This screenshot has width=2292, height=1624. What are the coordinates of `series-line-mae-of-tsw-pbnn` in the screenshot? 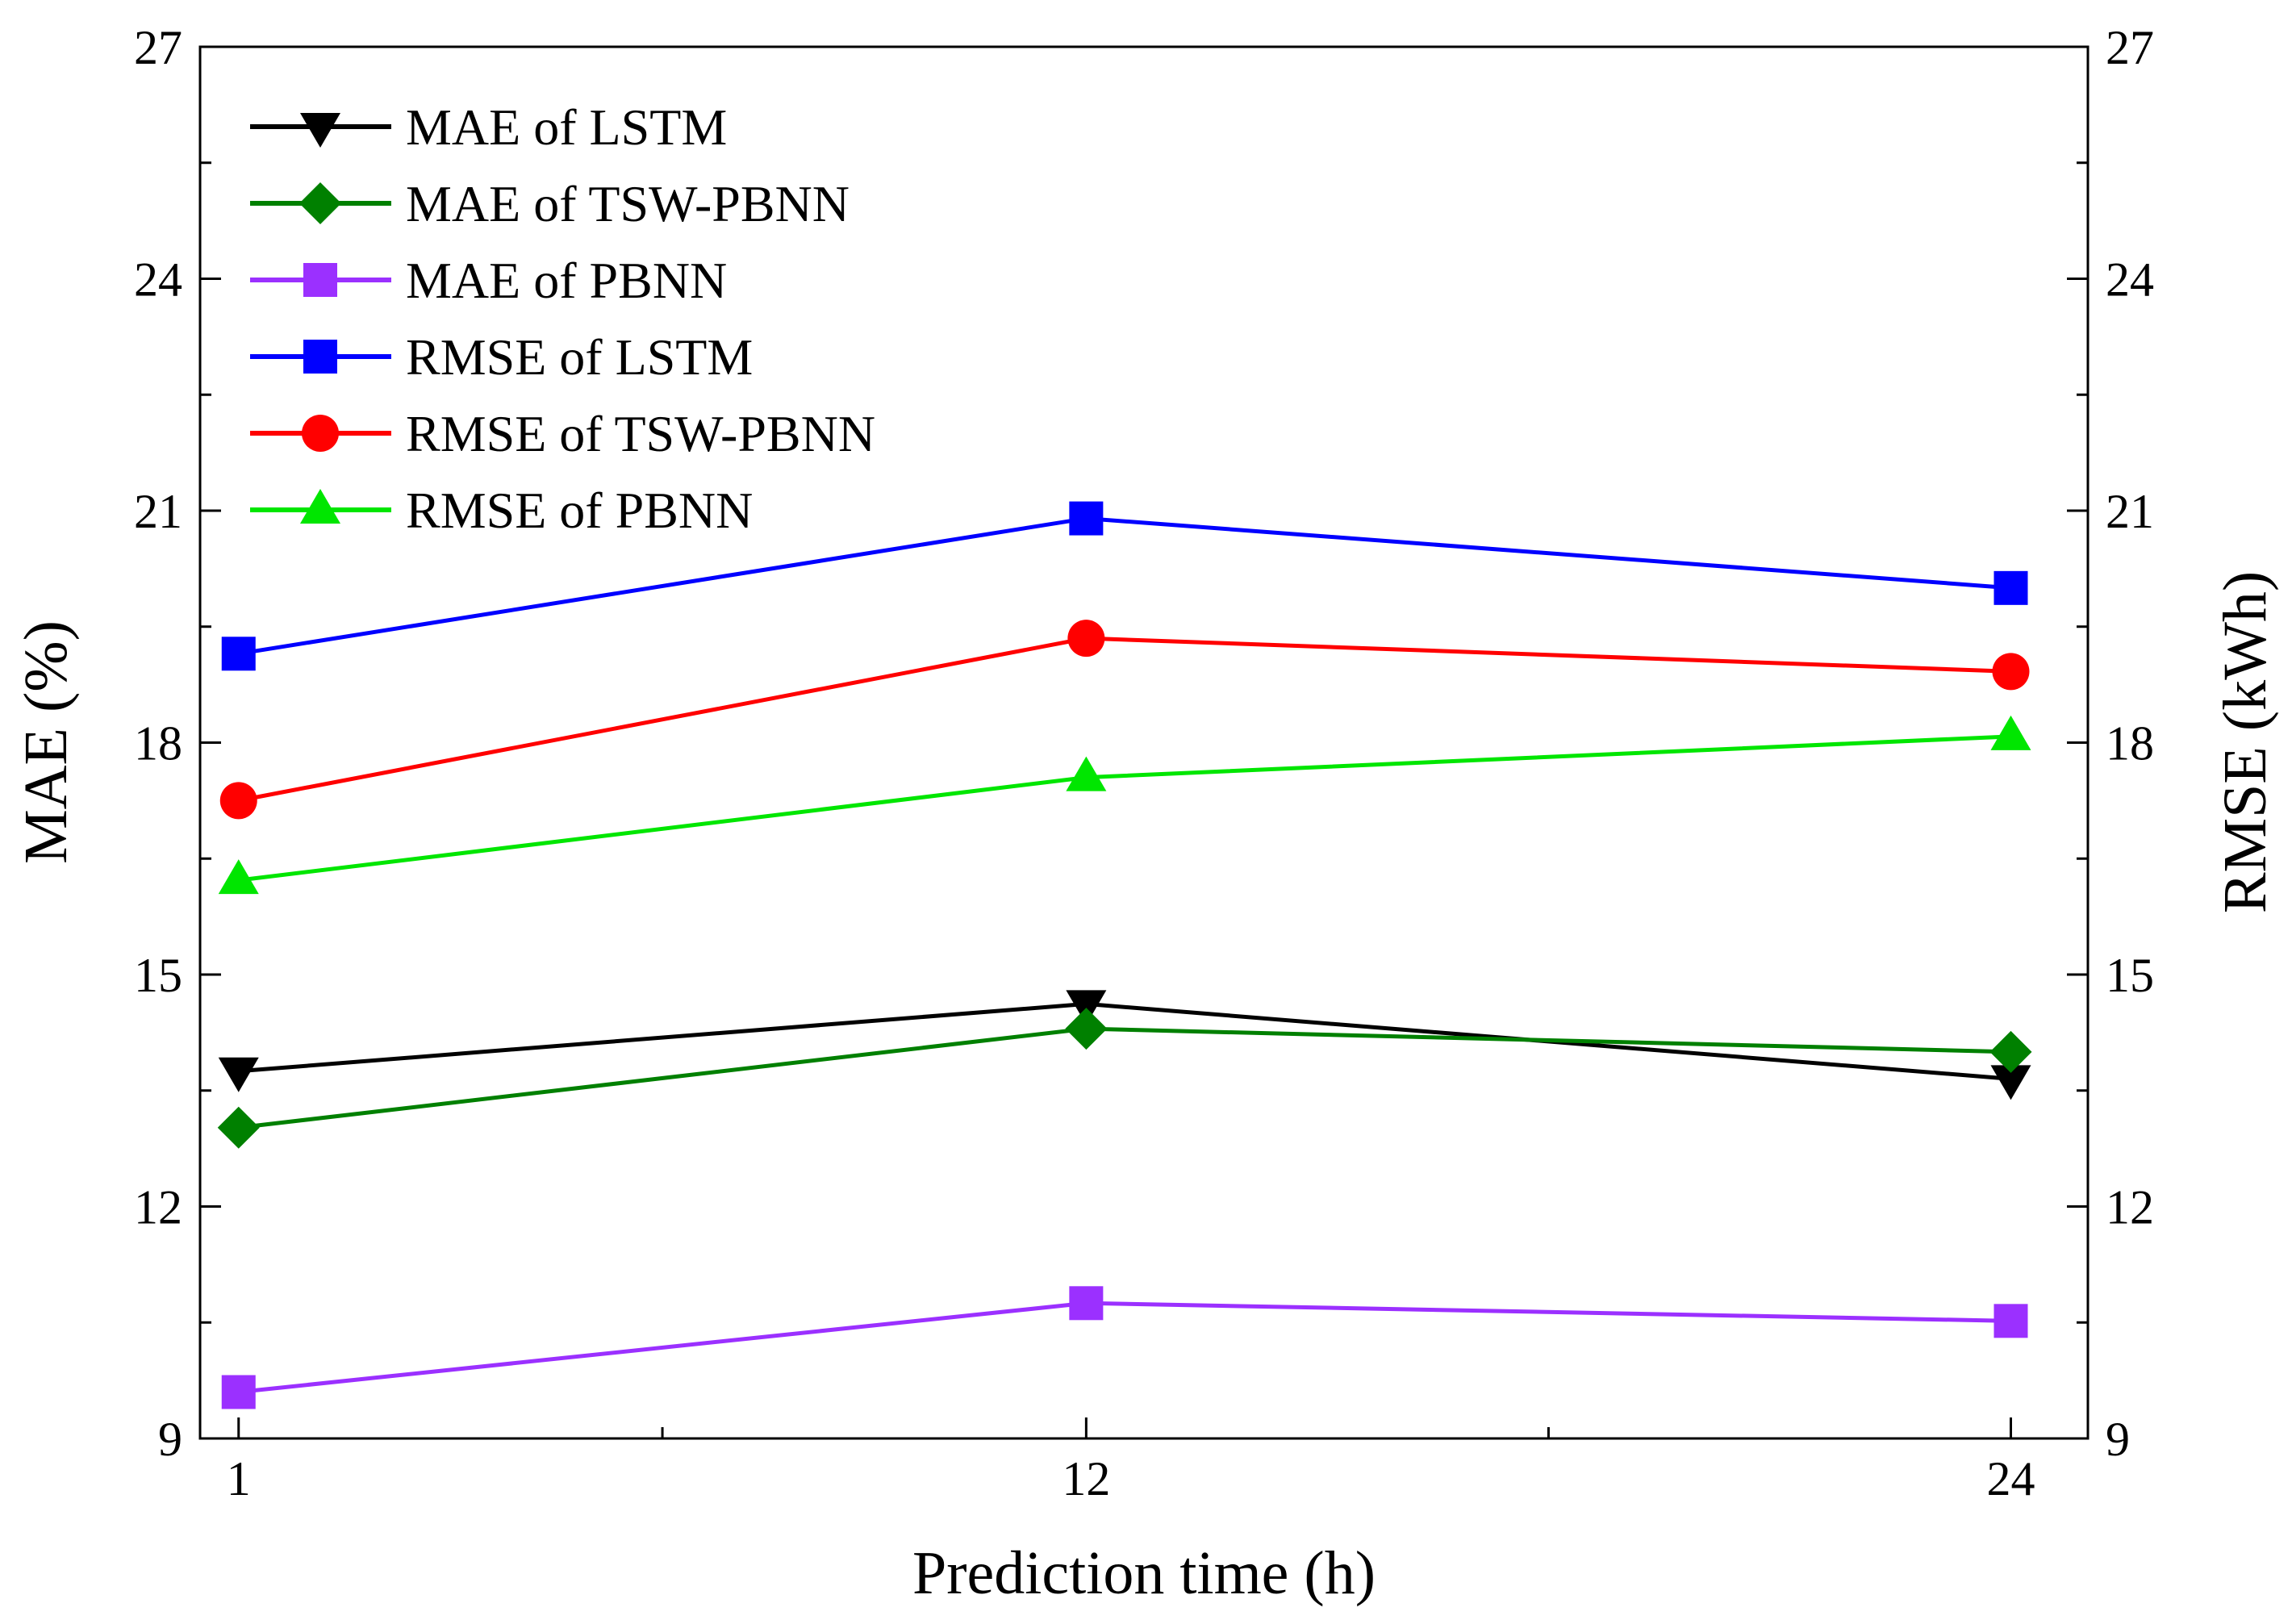 It's located at (1124, 1078).